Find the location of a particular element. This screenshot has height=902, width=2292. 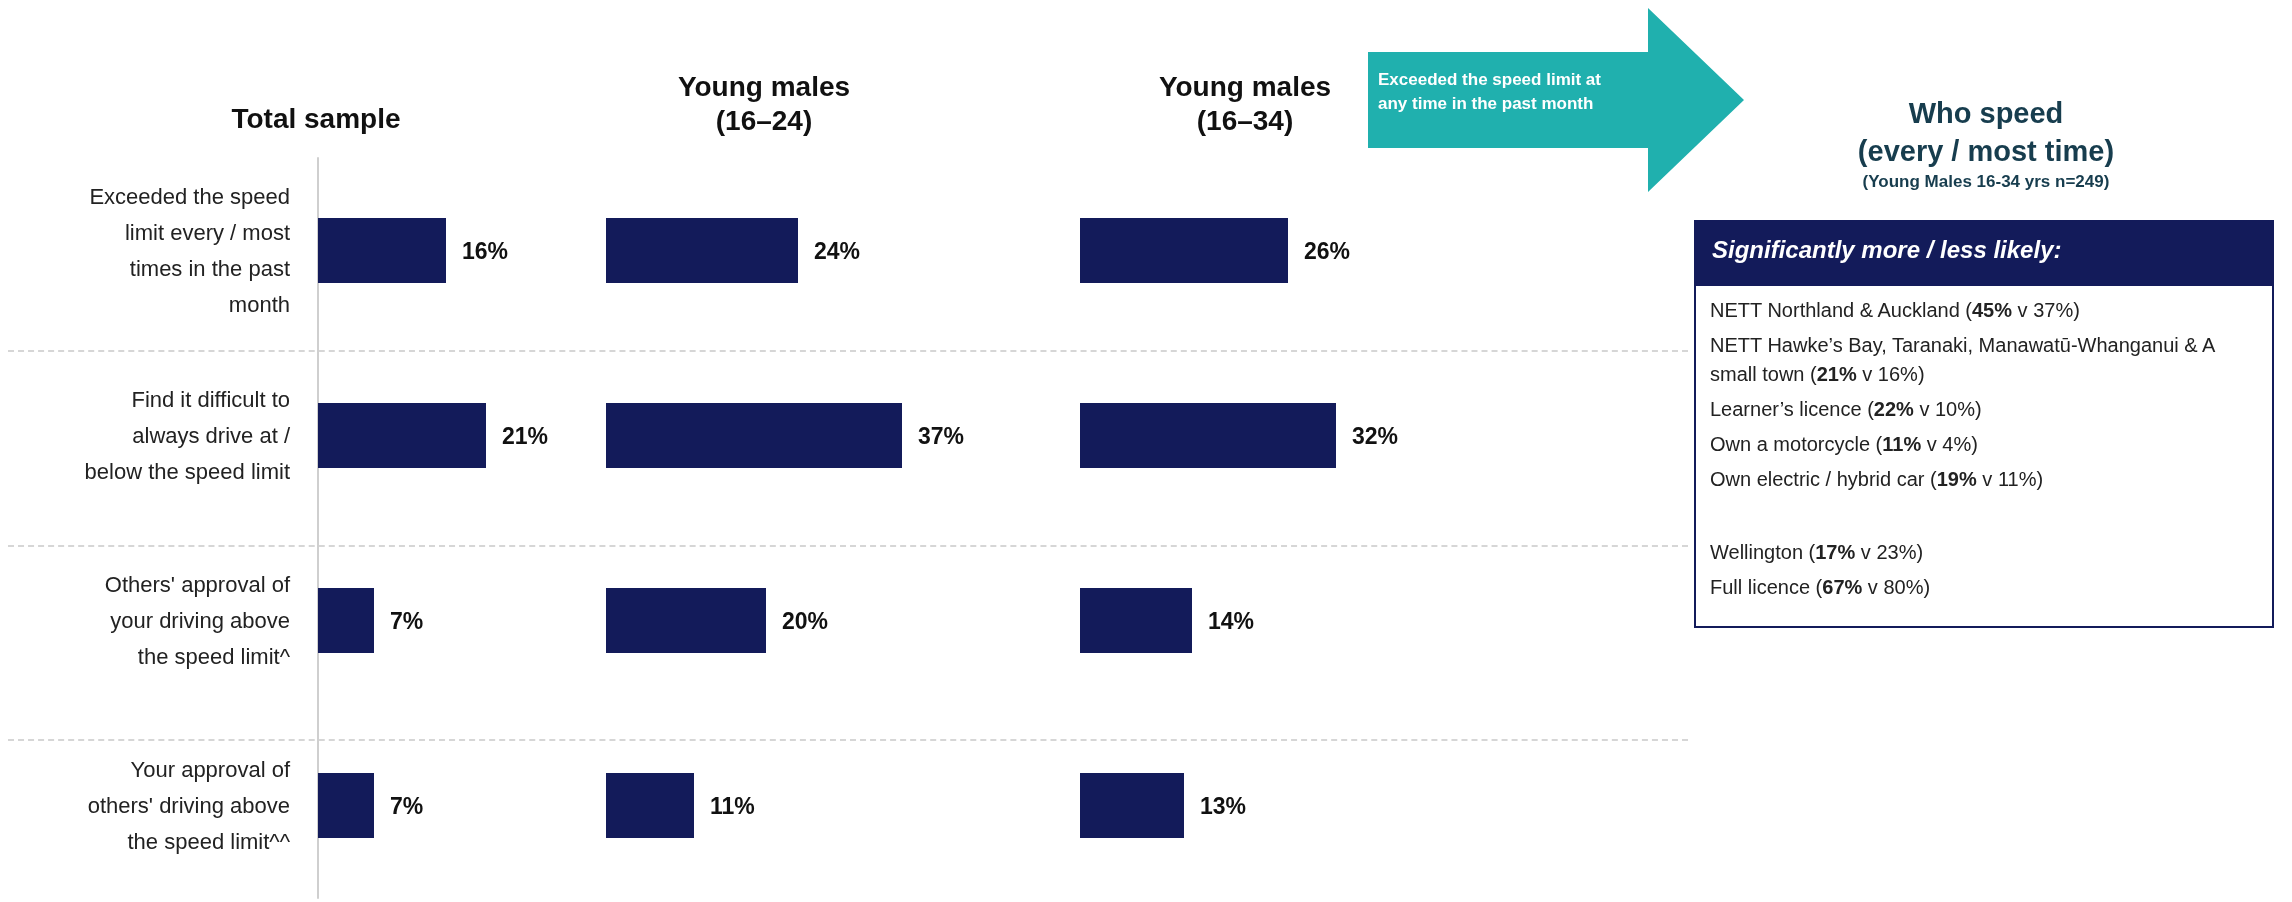

y-tick-label: Your approval of others' driving above the speed limit^^ is located at coordinates (189, 805).